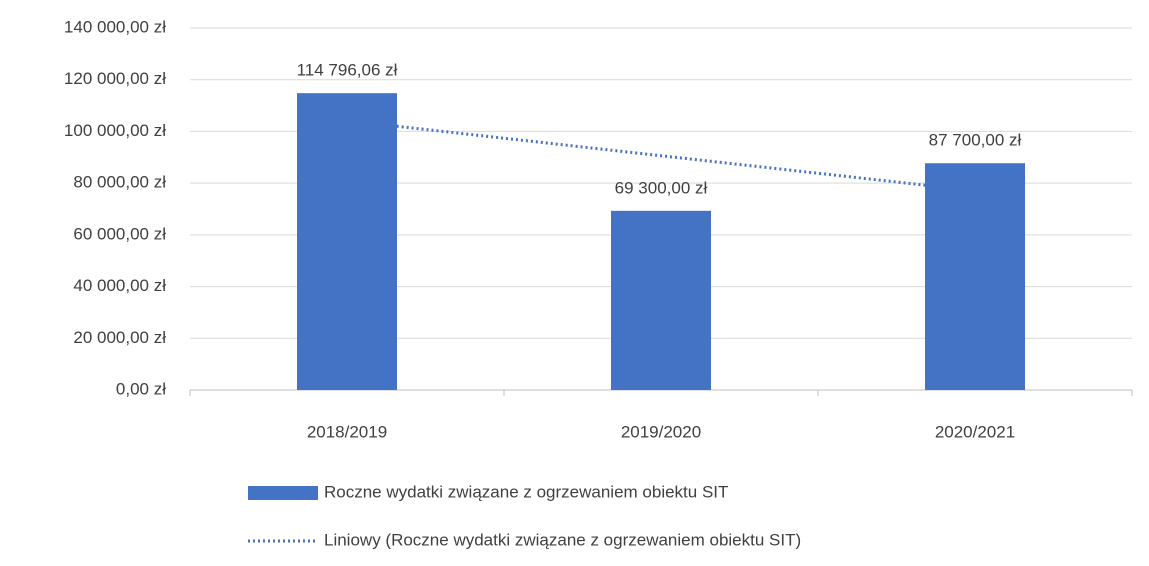 This screenshot has width=1149, height=566. I want to click on y-tick-label: 40 000,00 zł, so click(119, 285).